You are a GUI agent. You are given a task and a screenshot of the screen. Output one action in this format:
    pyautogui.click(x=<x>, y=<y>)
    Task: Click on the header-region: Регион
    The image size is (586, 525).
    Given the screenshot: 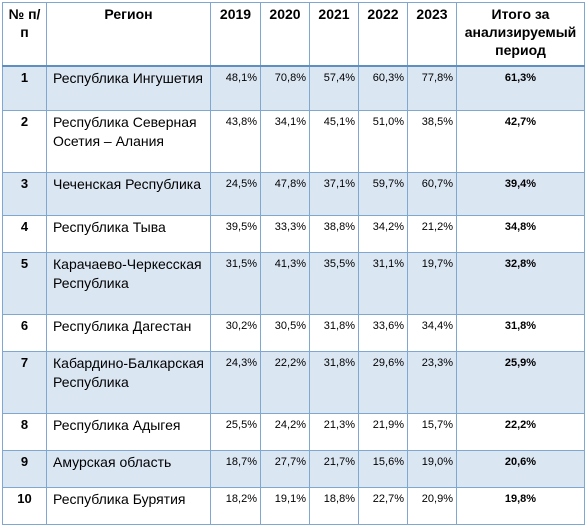 What is the action you would take?
    pyautogui.click(x=128, y=34)
    